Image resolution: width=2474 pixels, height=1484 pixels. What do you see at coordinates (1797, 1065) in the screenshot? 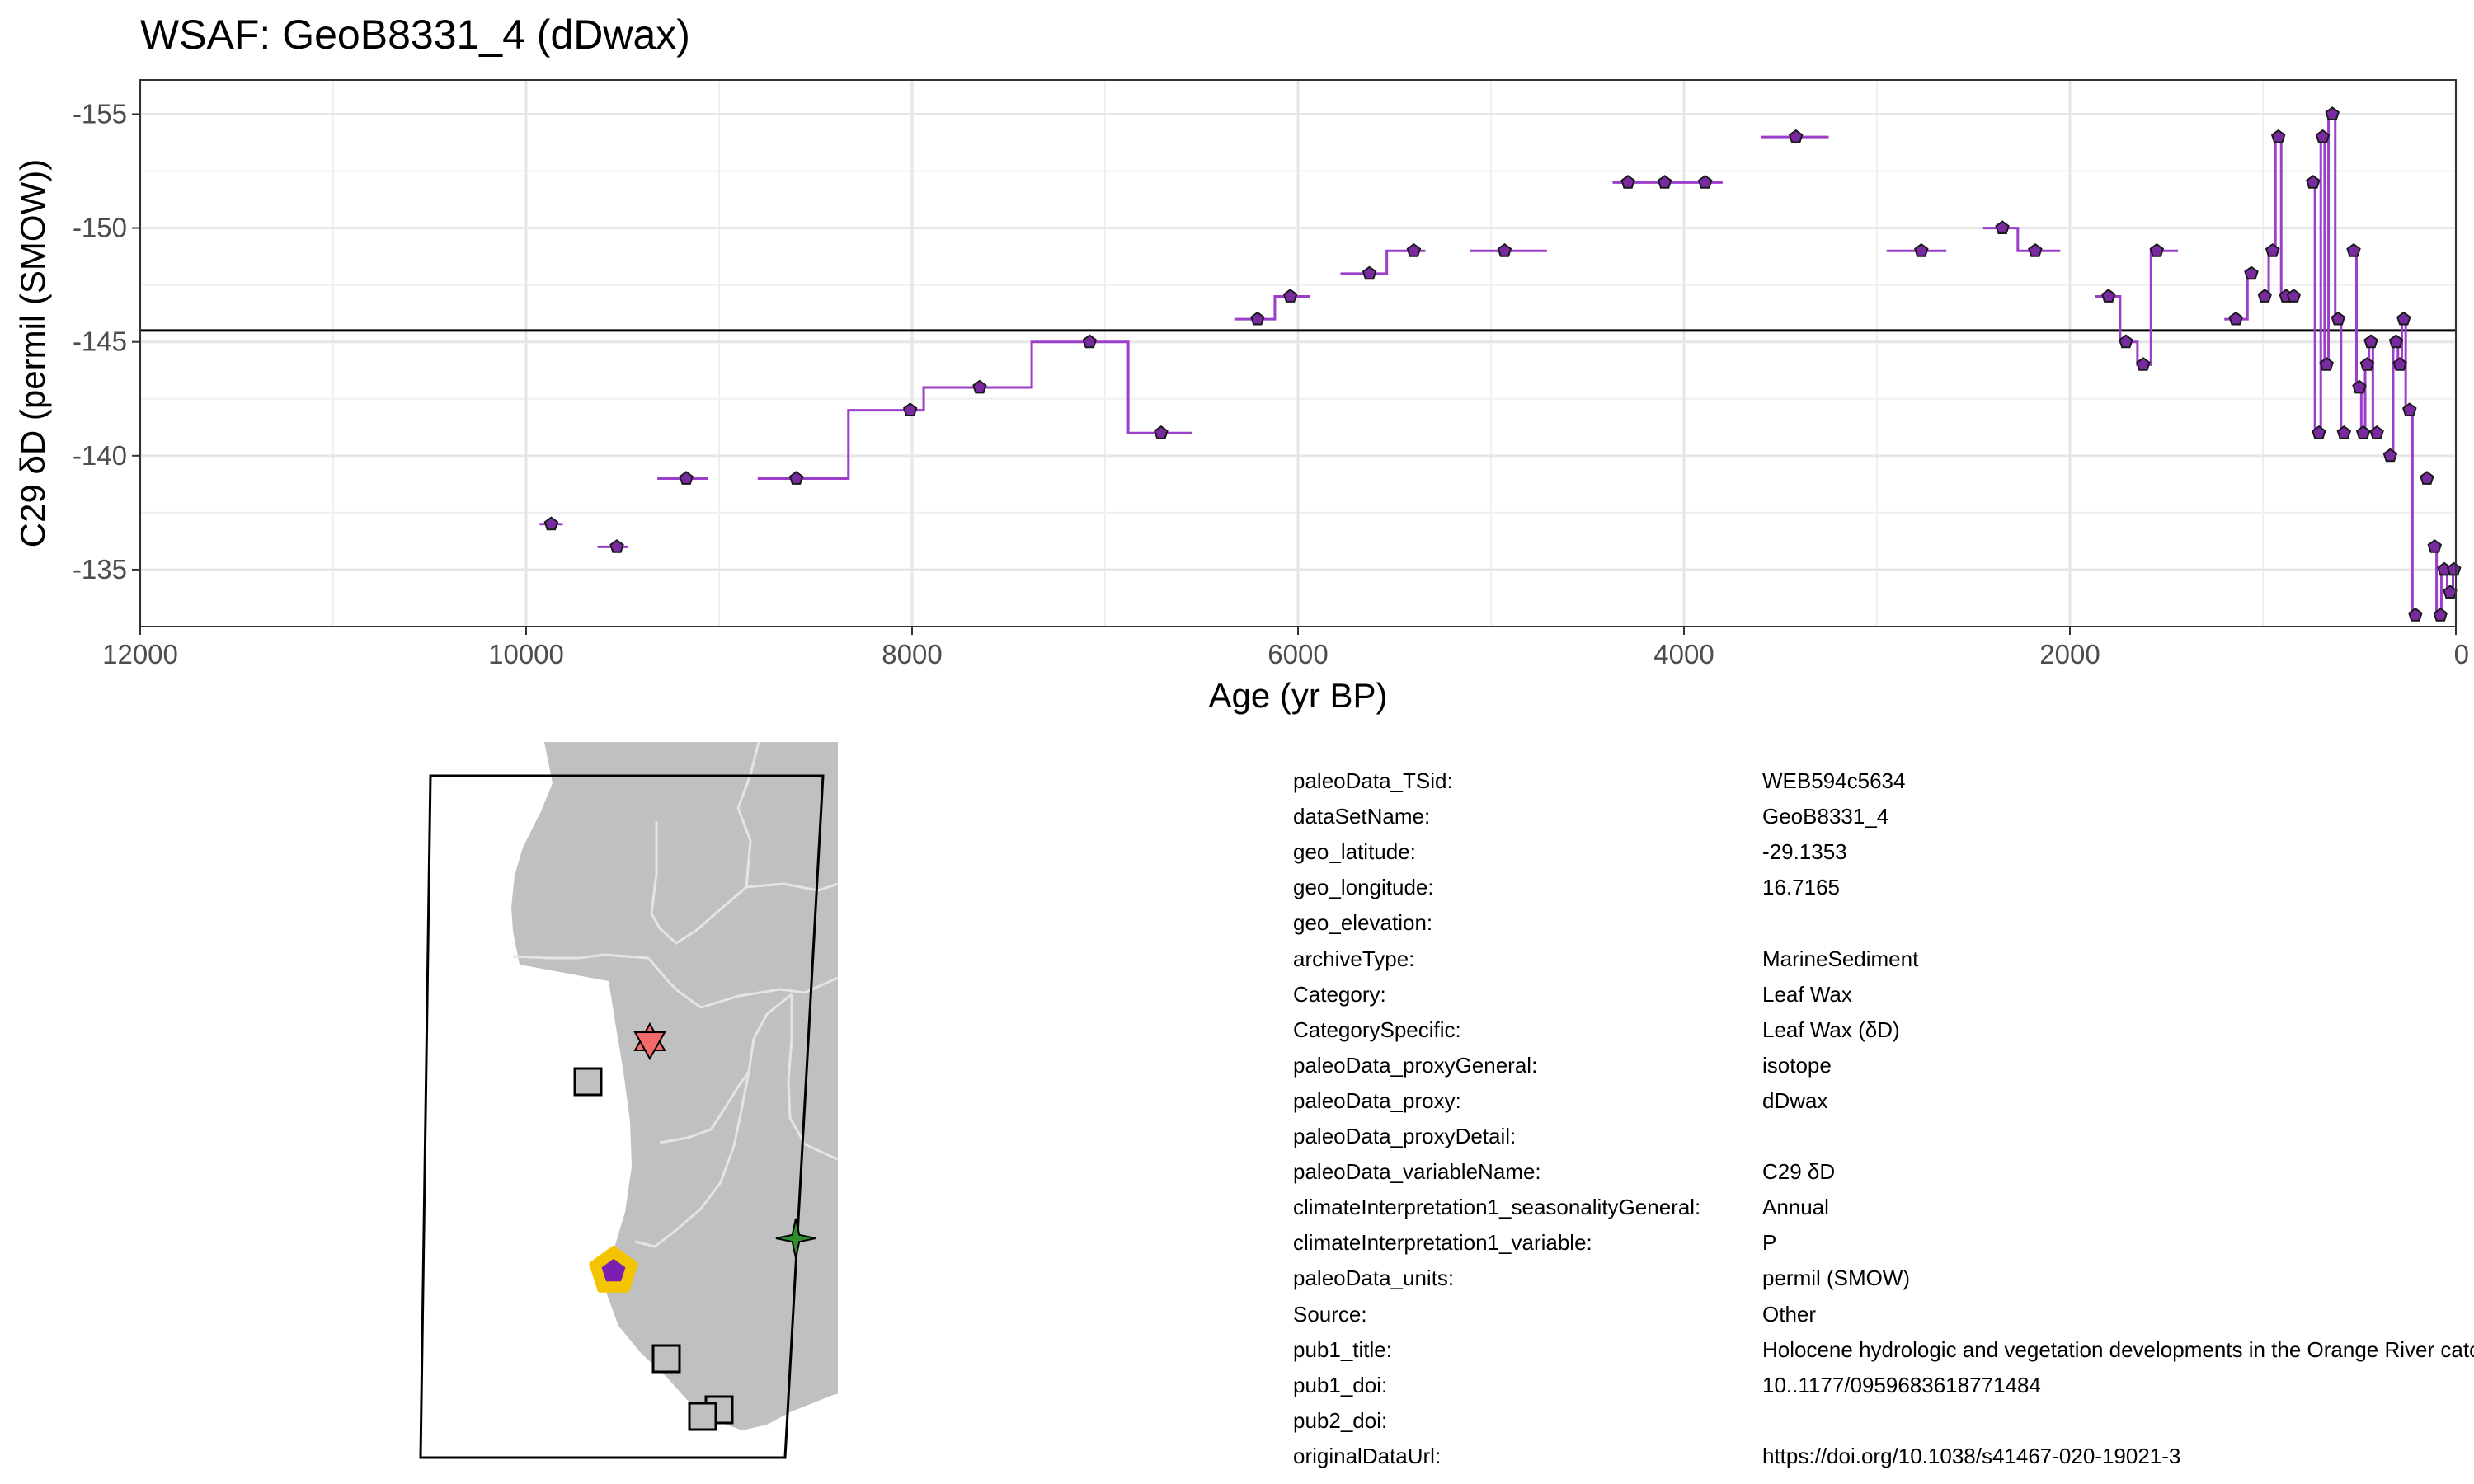
I see `metadata-value: isotope` at bounding box center [1797, 1065].